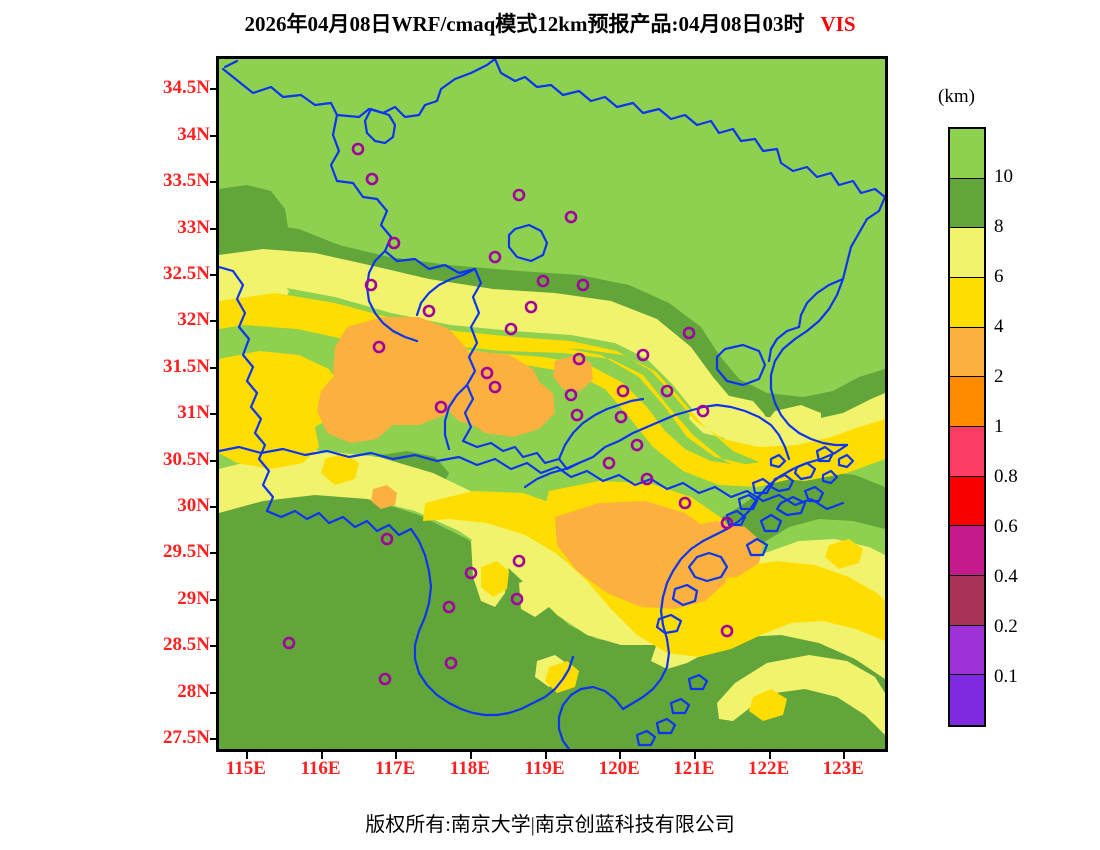  What do you see at coordinates (544, 768) in the screenshot?
I see `longitude-tick-label: 119E` at bounding box center [544, 768].